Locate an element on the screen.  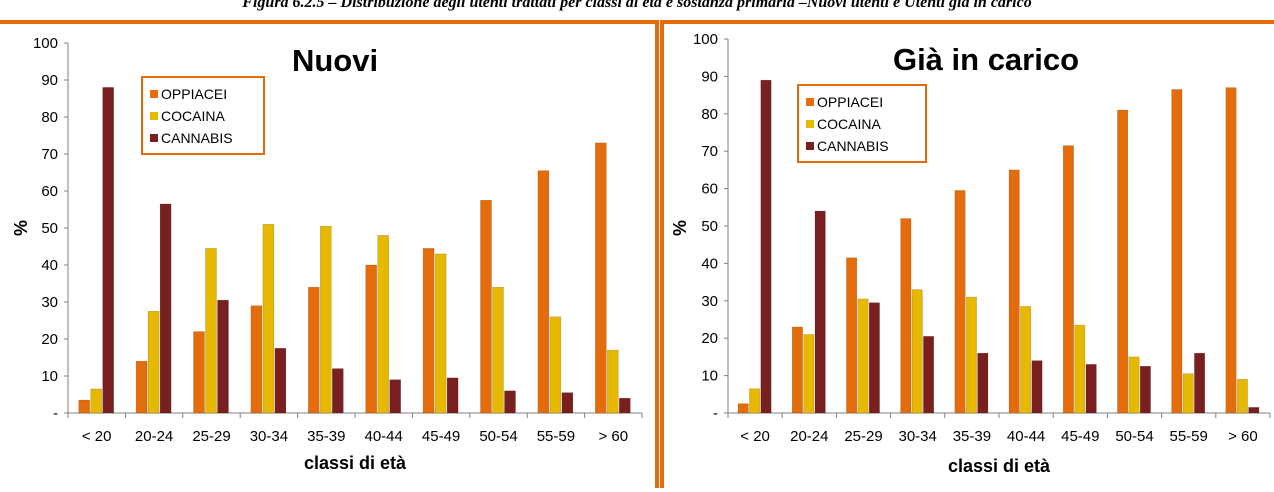
x-tick-label: 55-59 is located at coordinates (1189, 436).